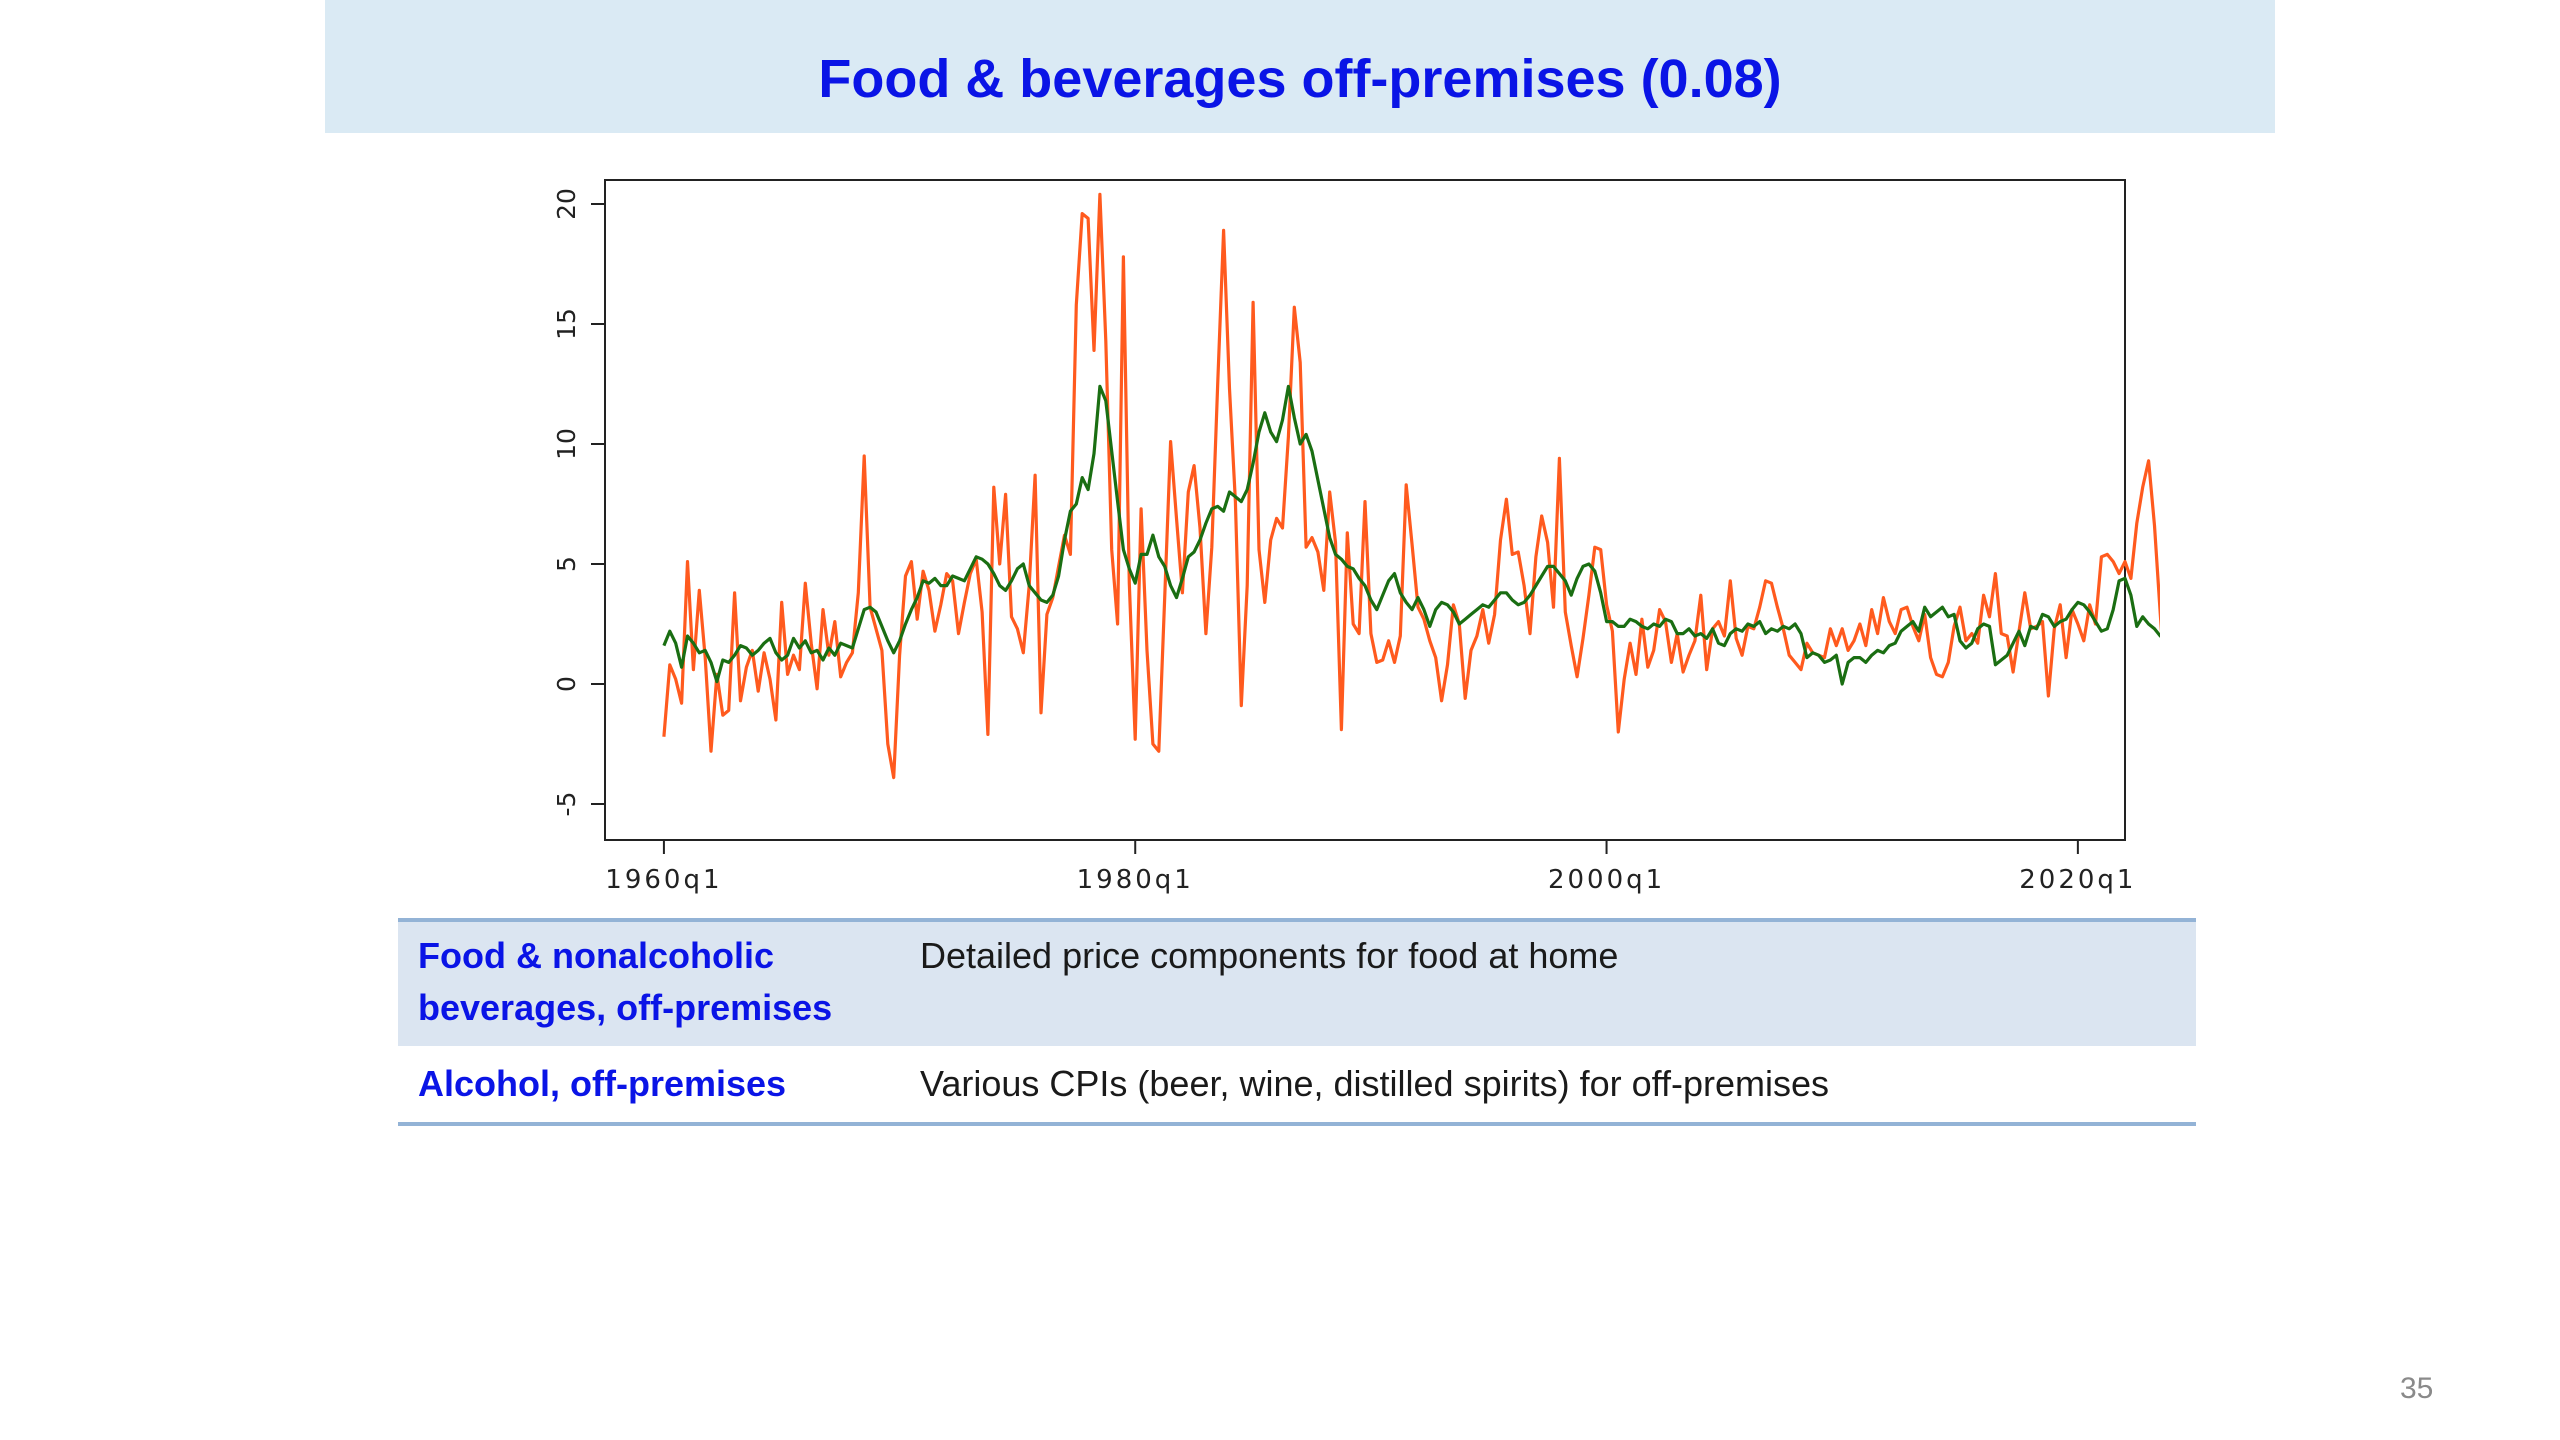  I want to click on y-tick-label: 10, so click(566, 444).